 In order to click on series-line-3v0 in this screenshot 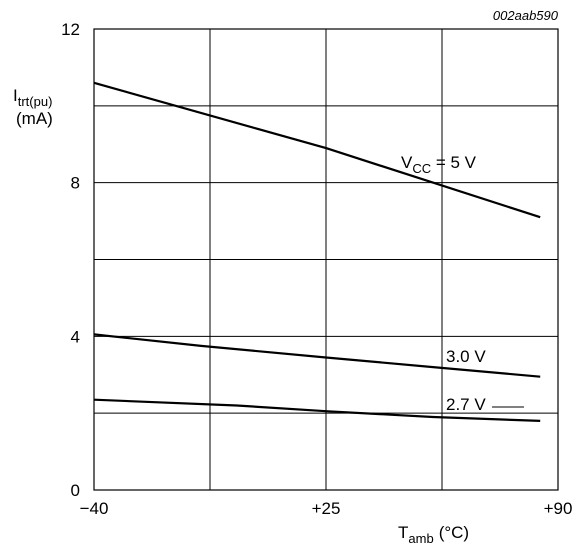, I will do `click(317, 355)`.